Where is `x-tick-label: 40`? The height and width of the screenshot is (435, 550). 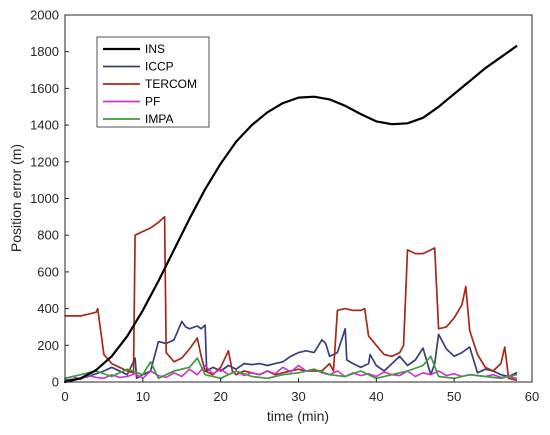
x-tick-label: 40 is located at coordinates (376, 396).